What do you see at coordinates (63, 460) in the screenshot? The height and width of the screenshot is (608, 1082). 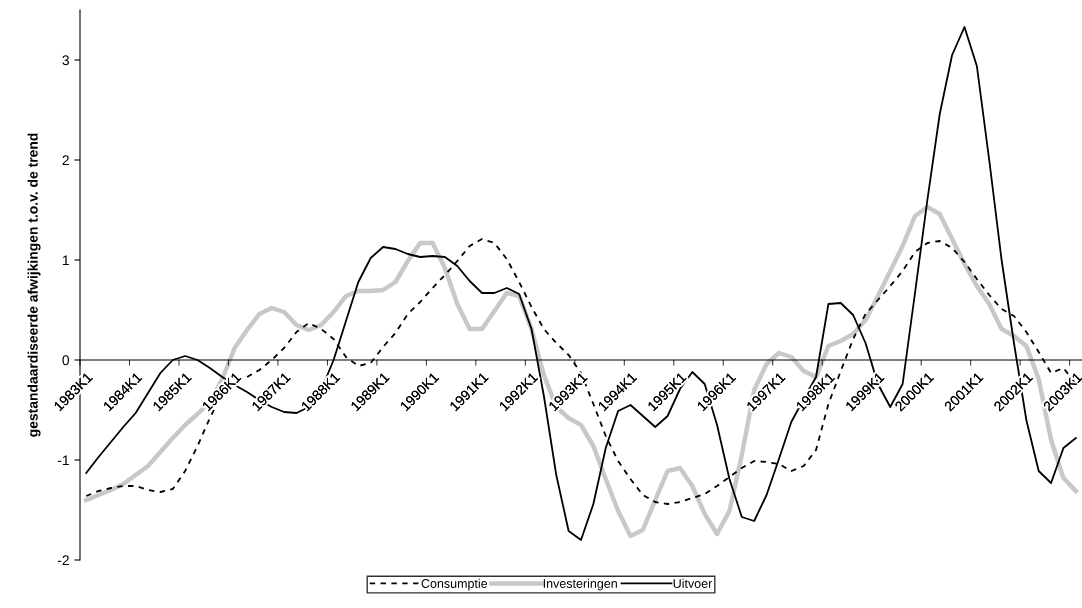 I see `y-tick-label: -1` at bounding box center [63, 460].